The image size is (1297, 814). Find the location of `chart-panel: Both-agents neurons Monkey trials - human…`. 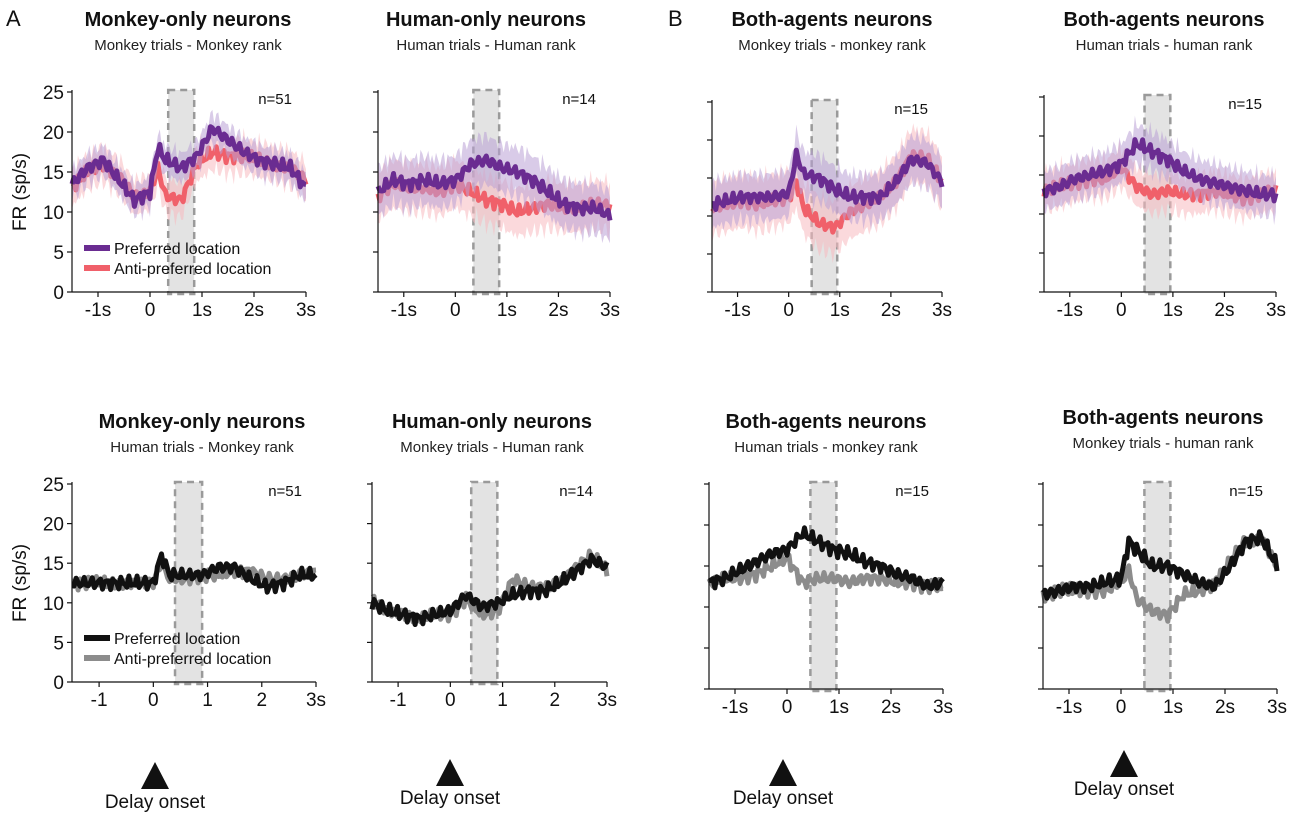

chart-panel: Both-agents neurons Monkey trials - human… is located at coordinates (1162, 562).